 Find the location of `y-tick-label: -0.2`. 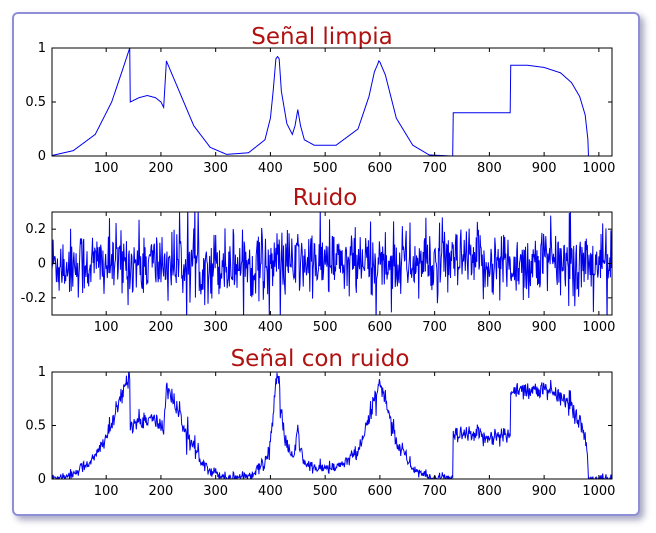

y-tick-label: -0.2 is located at coordinates (33, 298).